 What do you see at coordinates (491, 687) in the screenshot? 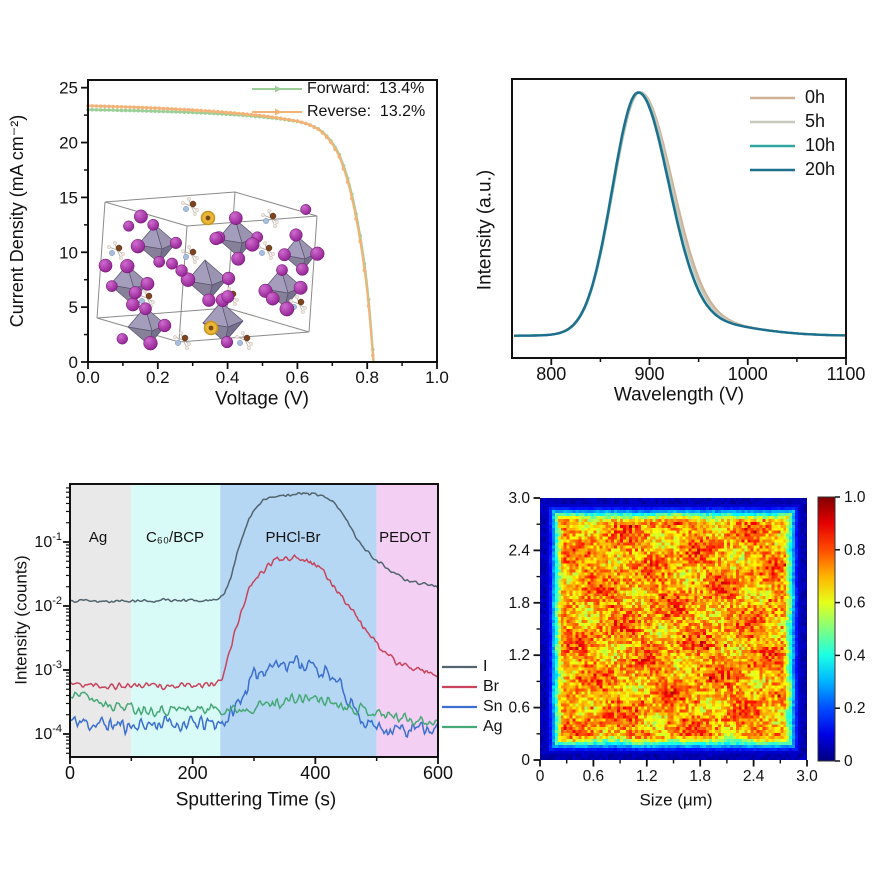
I see `depth-legend-br: Br` at bounding box center [491, 687].